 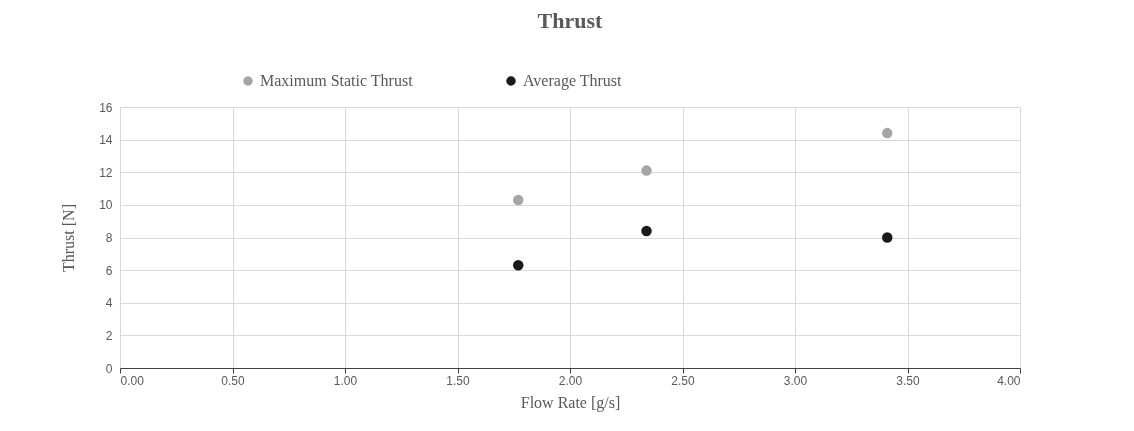 I want to click on x-tick-label: 1.50, so click(x=458, y=380).